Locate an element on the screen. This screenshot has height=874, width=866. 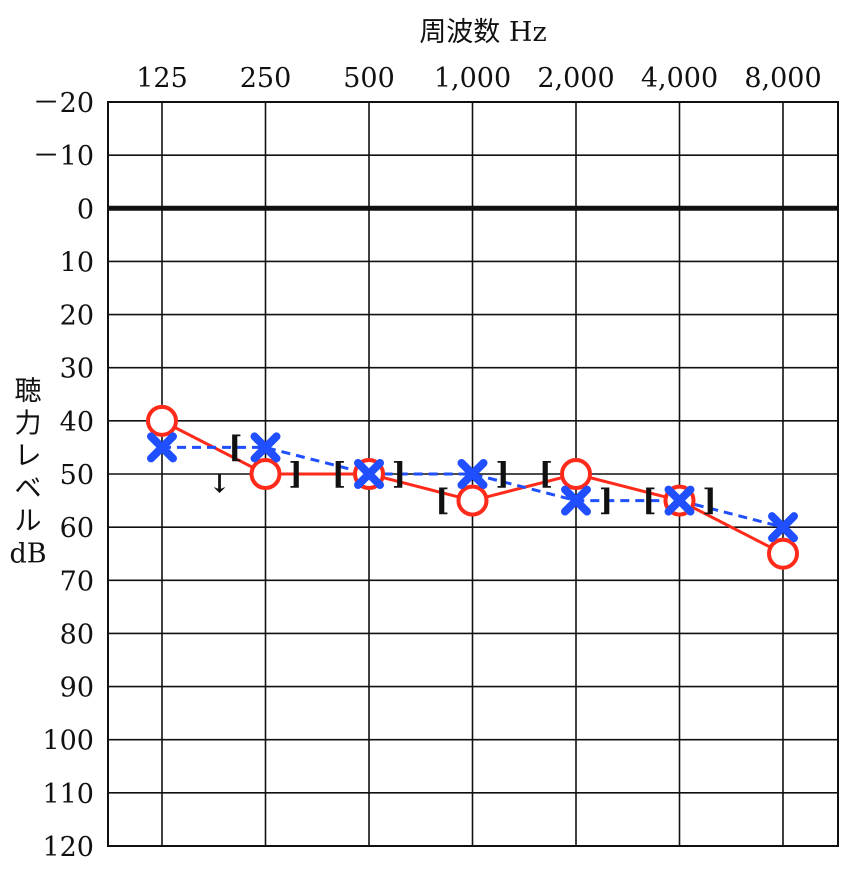
y-tick-label: 0 is located at coordinates (85, 209).